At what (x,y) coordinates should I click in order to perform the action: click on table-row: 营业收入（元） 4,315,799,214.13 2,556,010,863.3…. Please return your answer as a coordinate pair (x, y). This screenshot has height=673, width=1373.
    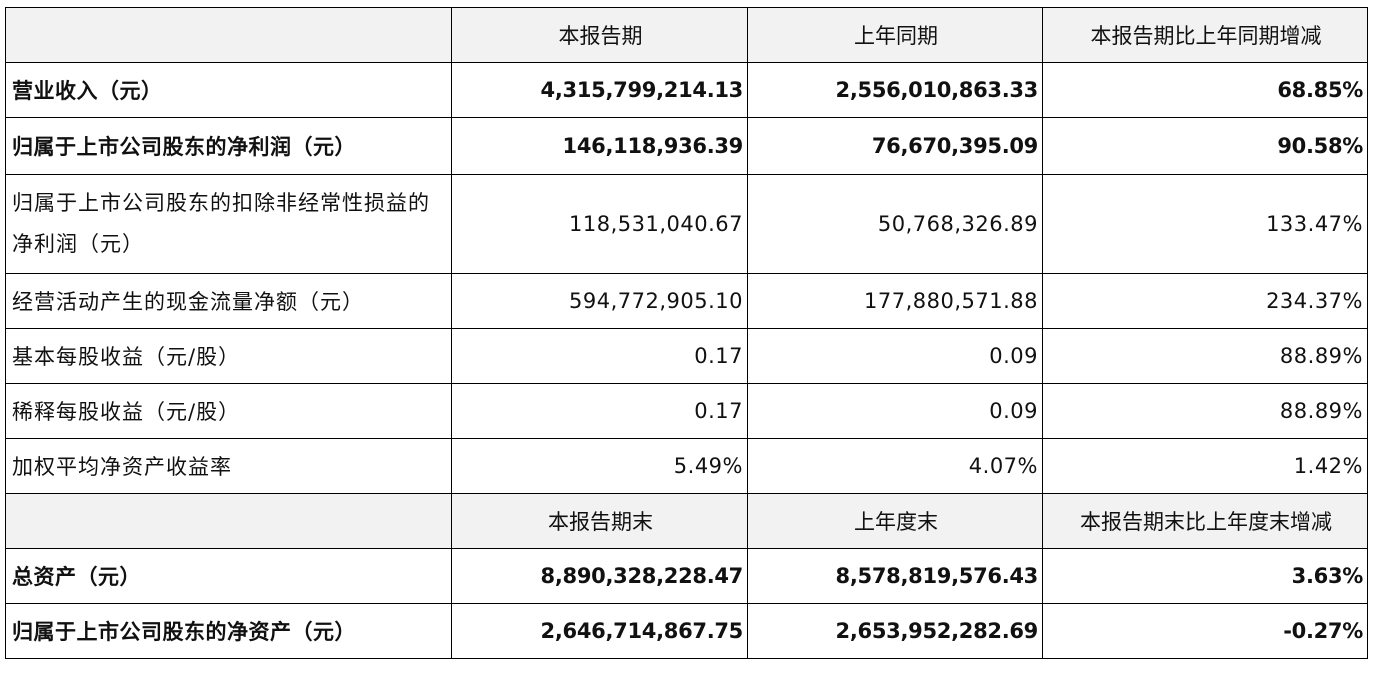
    Looking at the image, I should click on (686, 90).